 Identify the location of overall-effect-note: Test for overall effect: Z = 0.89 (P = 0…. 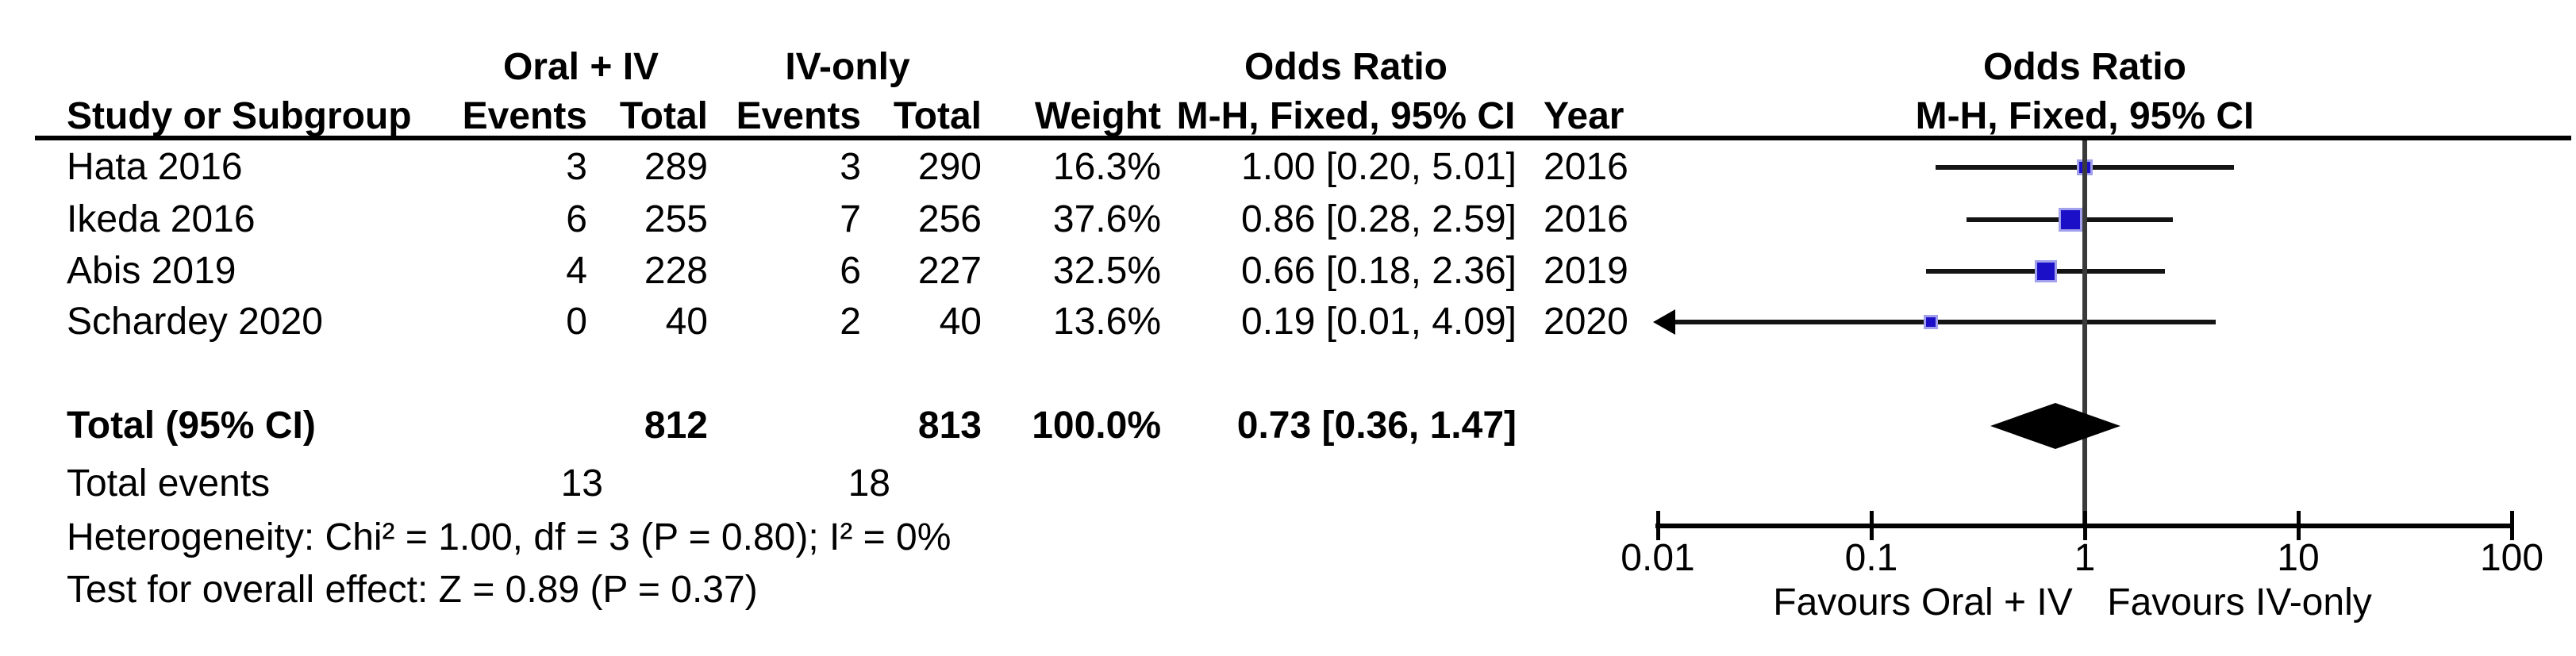
(413, 590).